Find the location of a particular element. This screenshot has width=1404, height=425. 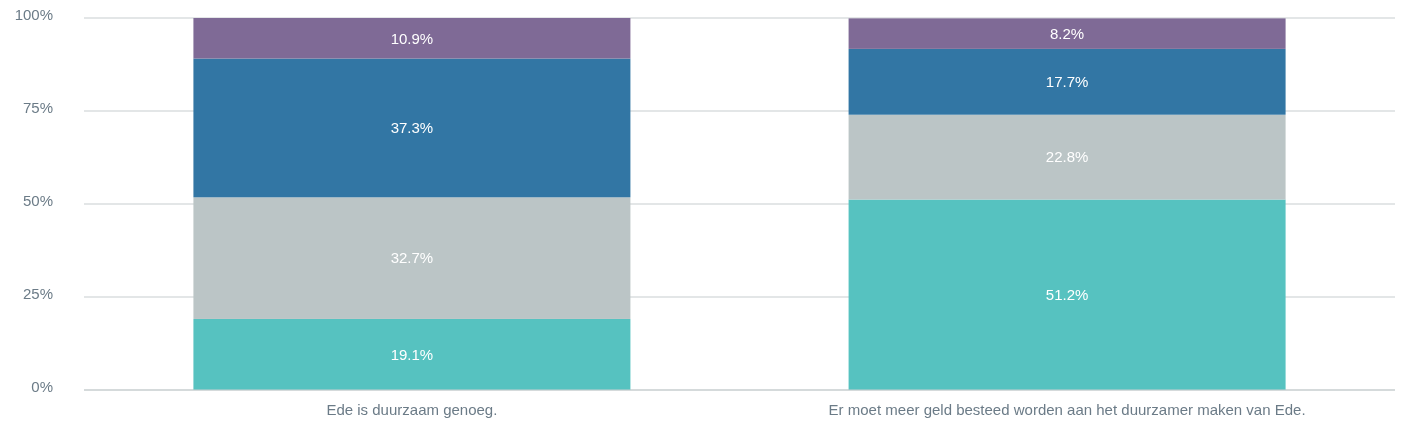

y-tick-label: 25% is located at coordinates (37, 293).